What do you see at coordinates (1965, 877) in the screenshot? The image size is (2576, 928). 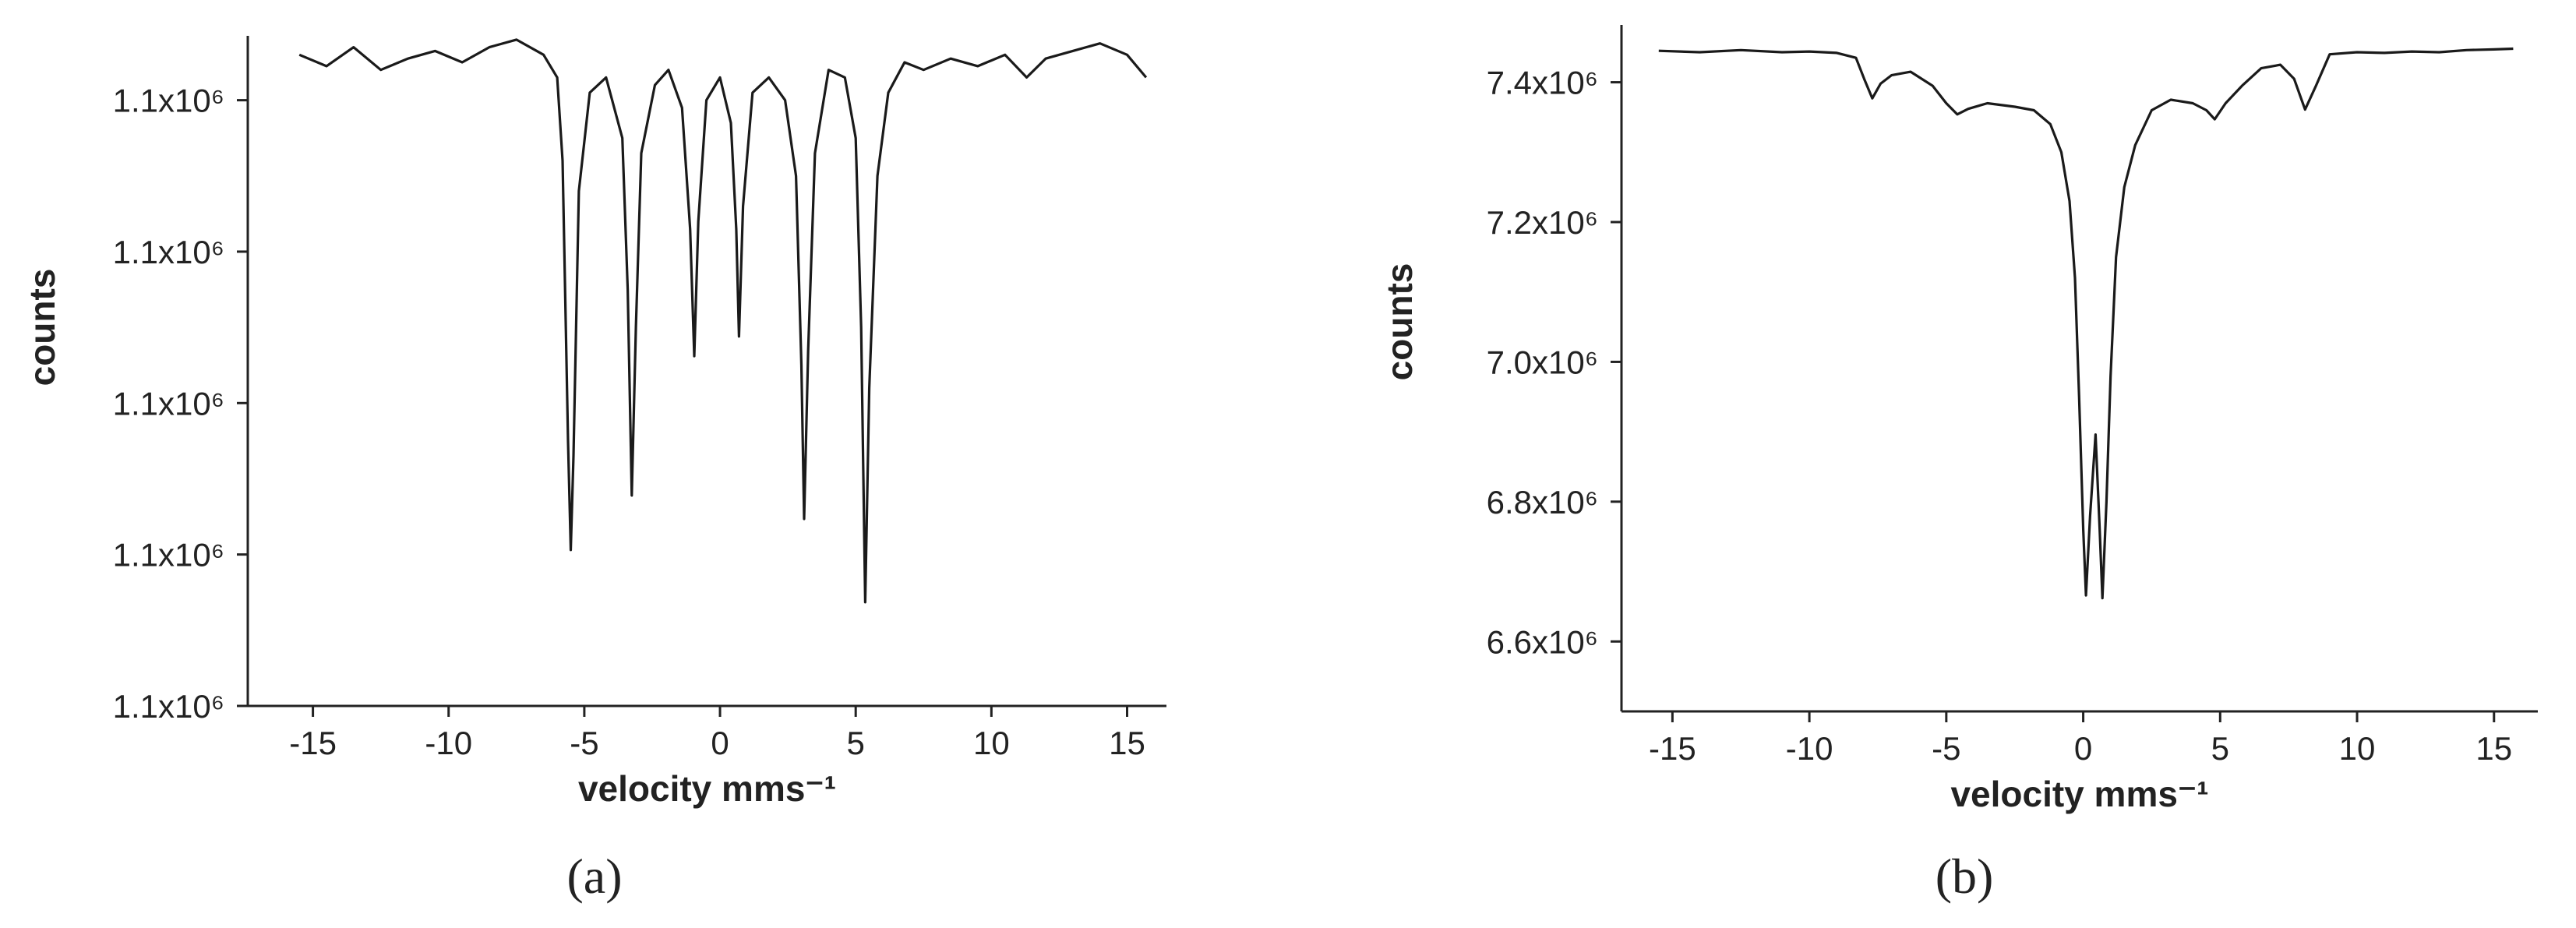 I see `panel-caption: (b)` at bounding box center [1965, 877].